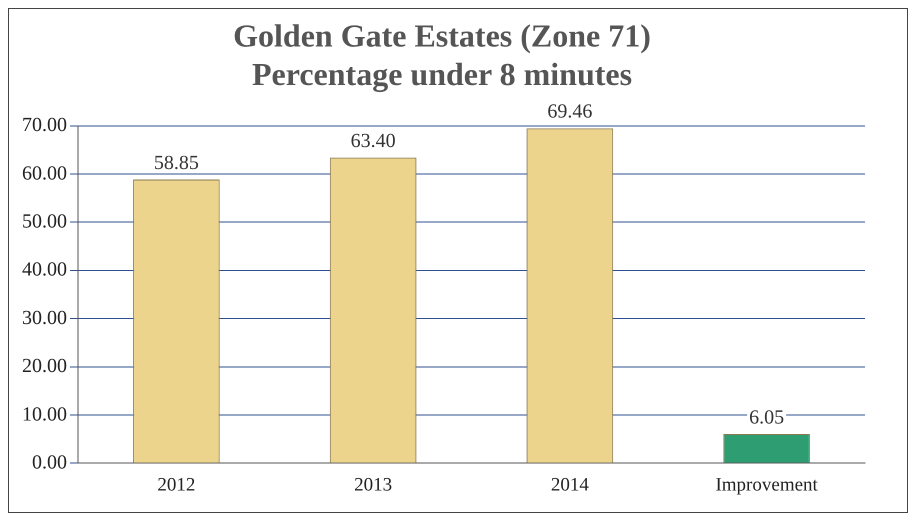  What do you see at coordinates (373, 141) in the screenshot?
I see `data-label: 63.40` at bounding box center [373, 141].